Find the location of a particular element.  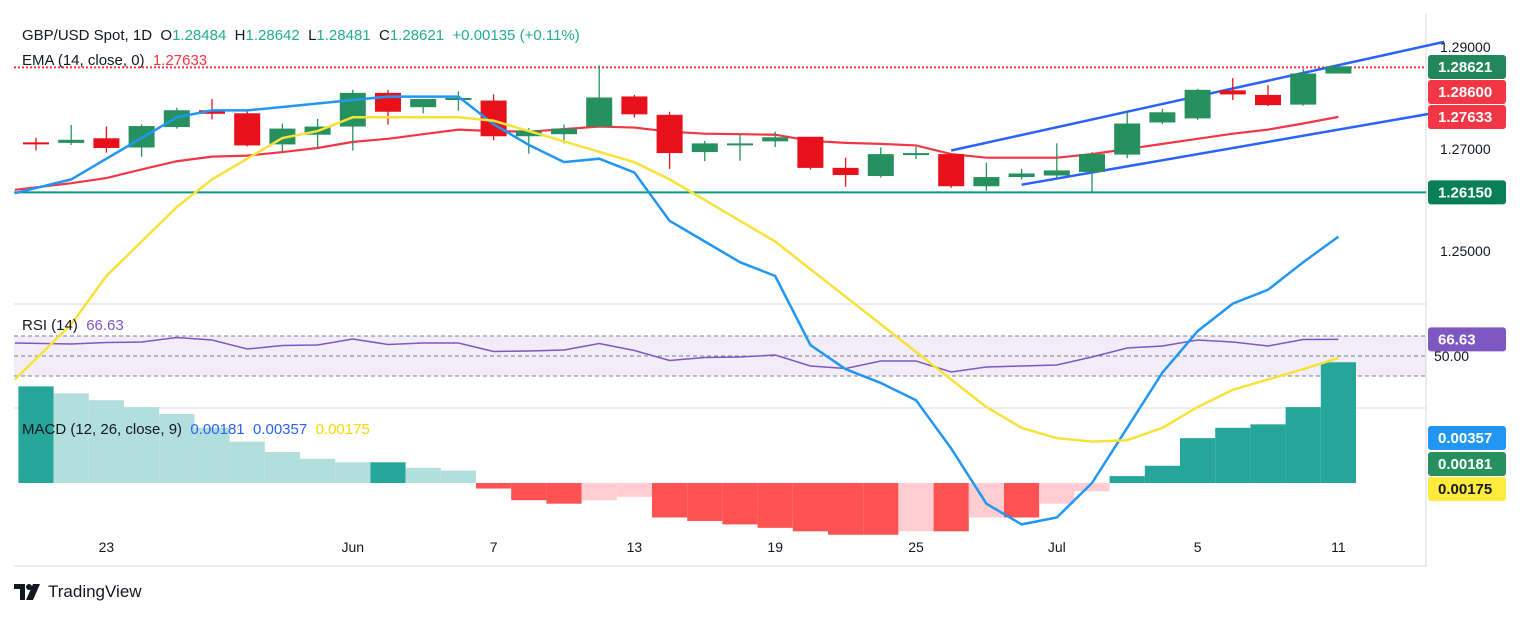

hist-value-label-bg is located at coordinates (1467, 489).